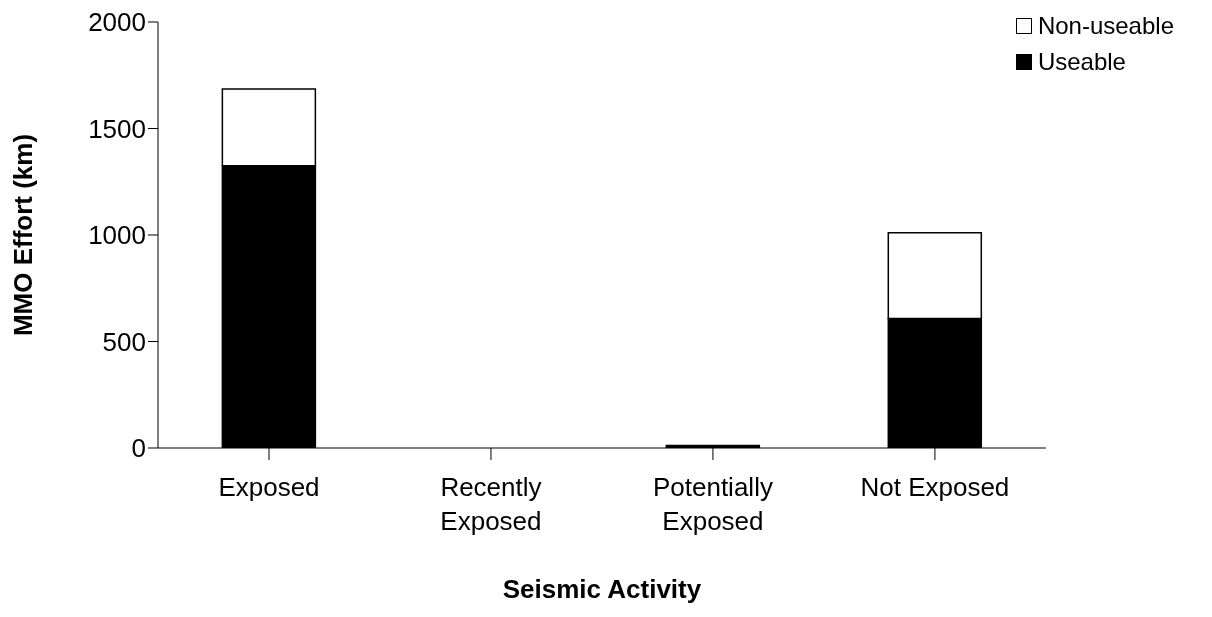 The width and height of the screenshot is (1212, 617). What do you see at coordinates (124, 341) in the screenshot?
I see `y-tick-label: 500` at bounding box center [124, 341].